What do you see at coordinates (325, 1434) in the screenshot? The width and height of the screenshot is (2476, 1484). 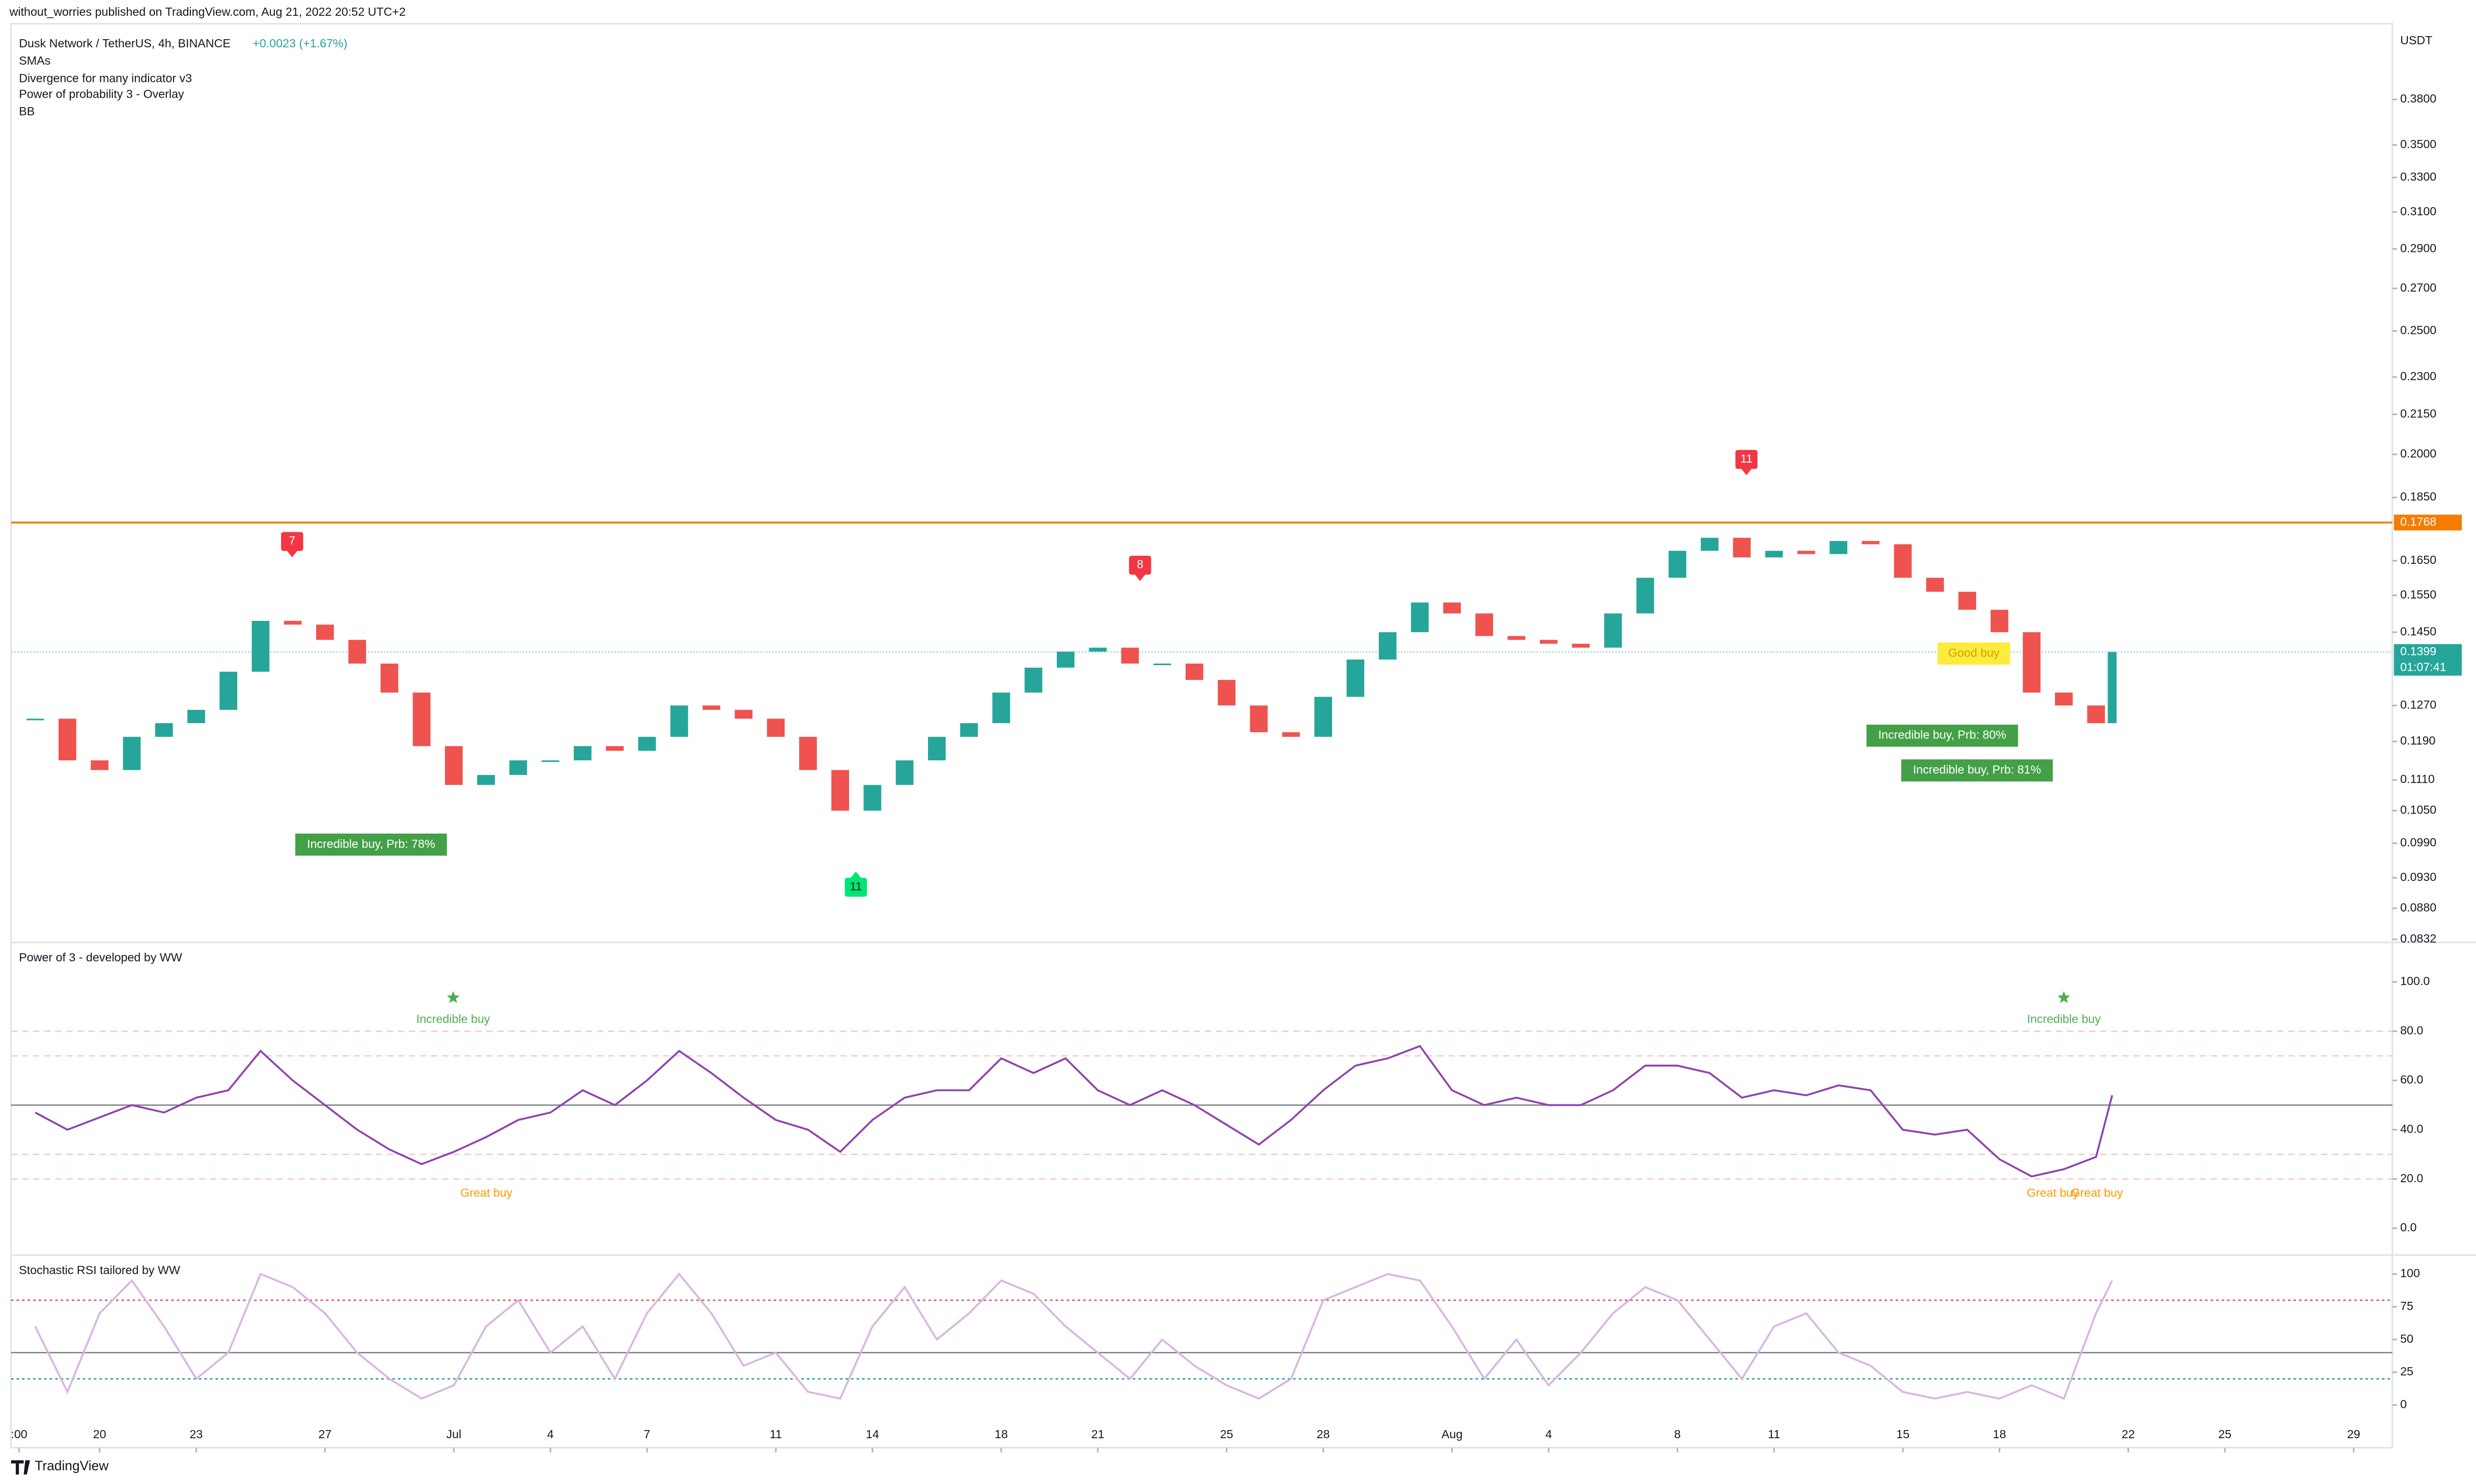 I see `time-tick-label: 27` at bounding box center [325, 1434].